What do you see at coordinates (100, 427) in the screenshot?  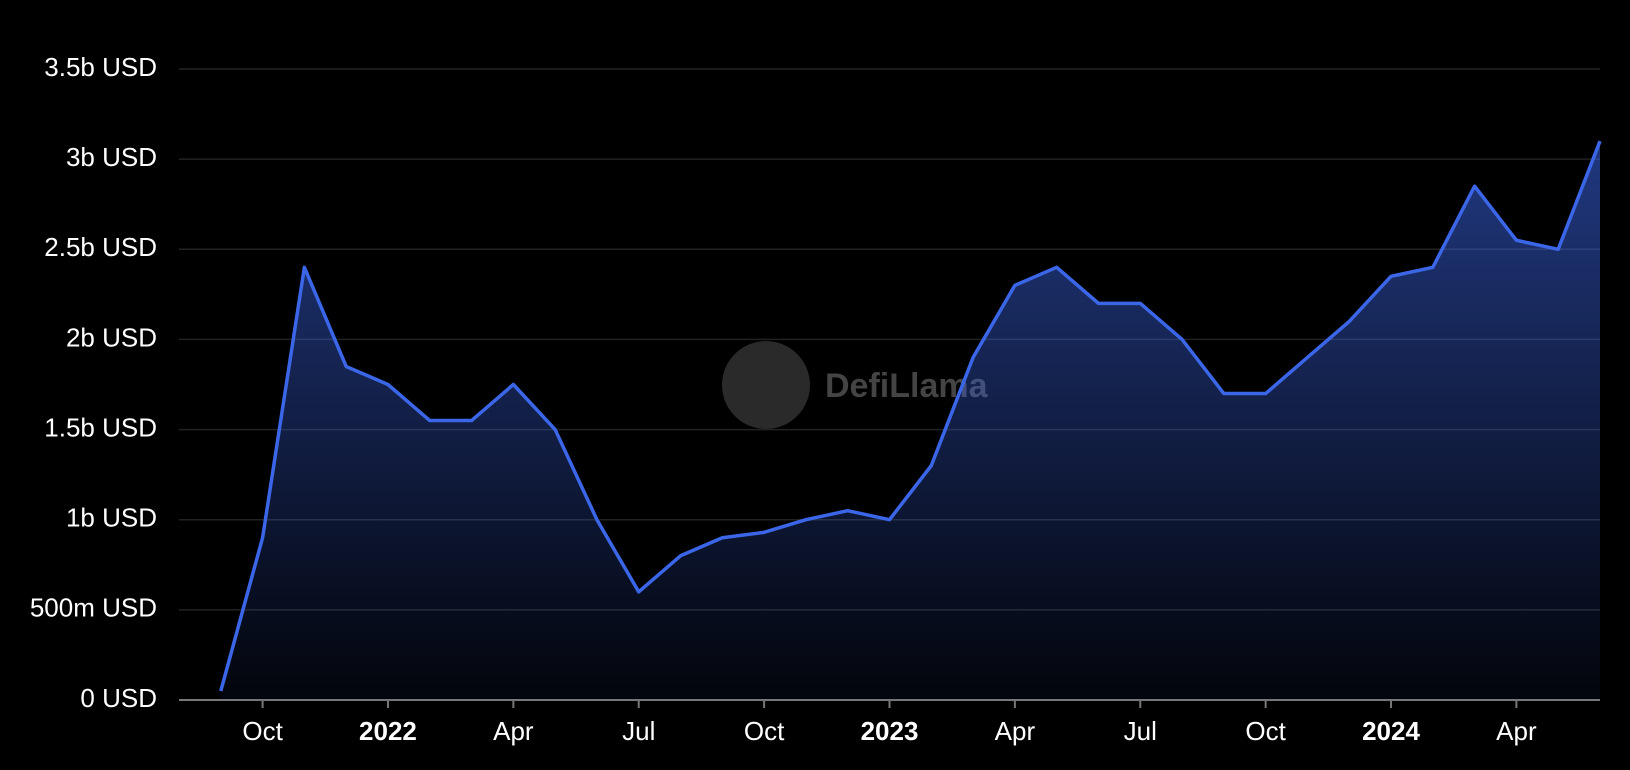 I see `y-tick-label: 1.5b USD` at bounding box center [100, 427].